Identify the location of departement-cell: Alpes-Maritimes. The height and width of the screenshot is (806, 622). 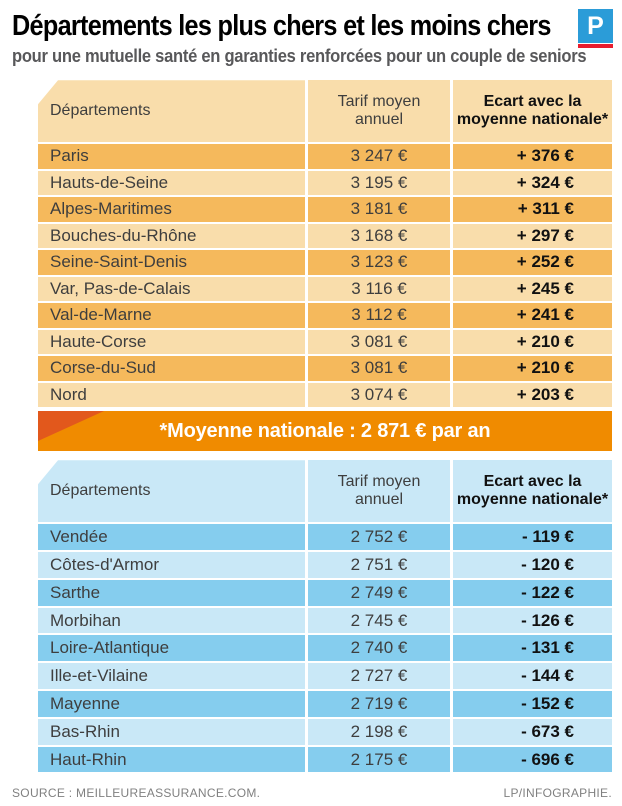
(171, 209).